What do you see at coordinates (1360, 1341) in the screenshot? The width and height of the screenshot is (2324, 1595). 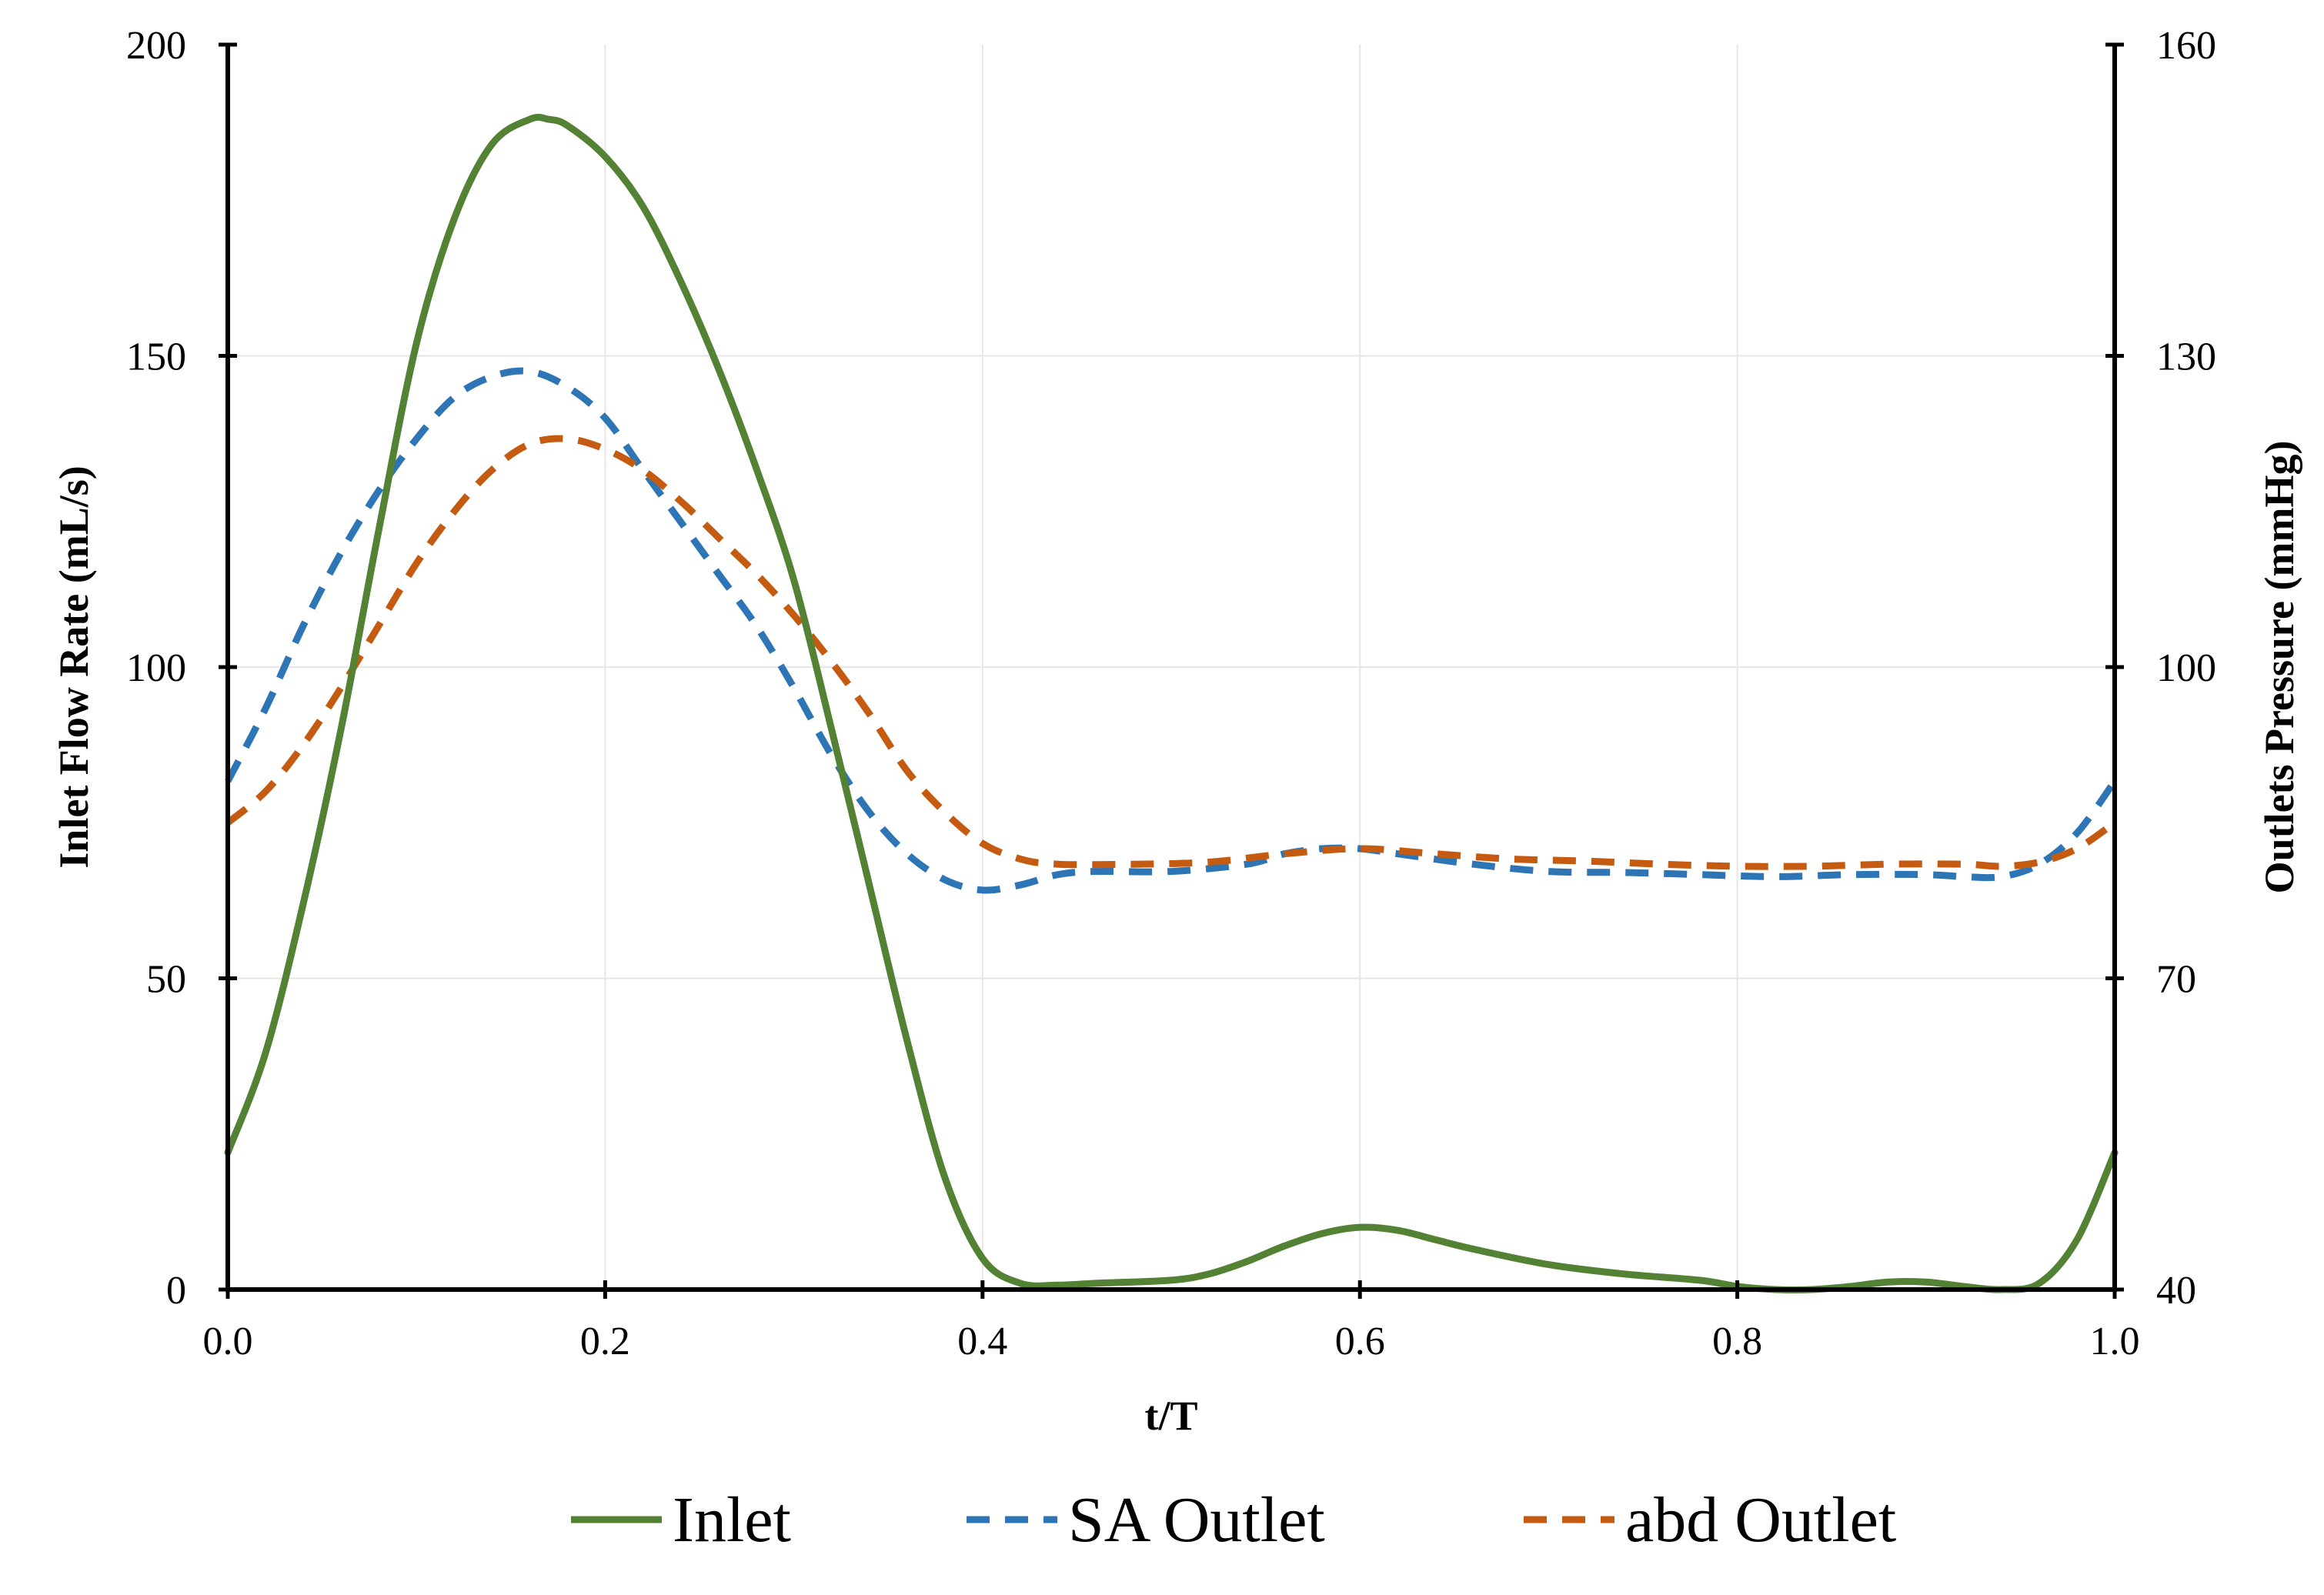 I see `x-tick-label: 0.6` at bounding box center [1360, 1341].